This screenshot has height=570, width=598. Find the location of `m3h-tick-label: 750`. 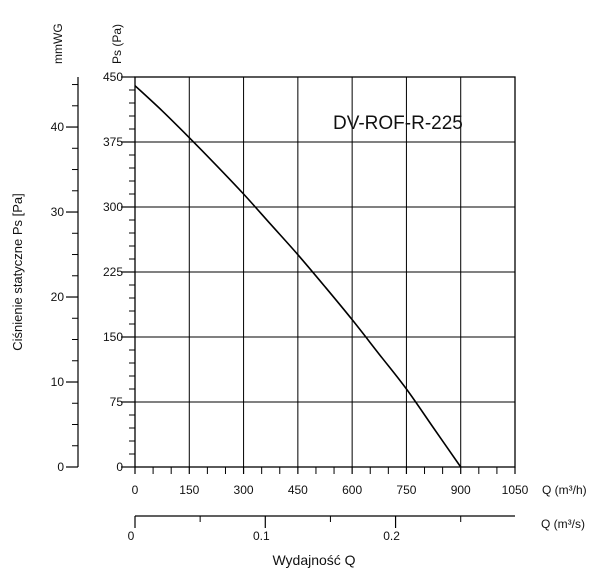

m3h-tick-label: 750 is located at coordinates (406, 490).